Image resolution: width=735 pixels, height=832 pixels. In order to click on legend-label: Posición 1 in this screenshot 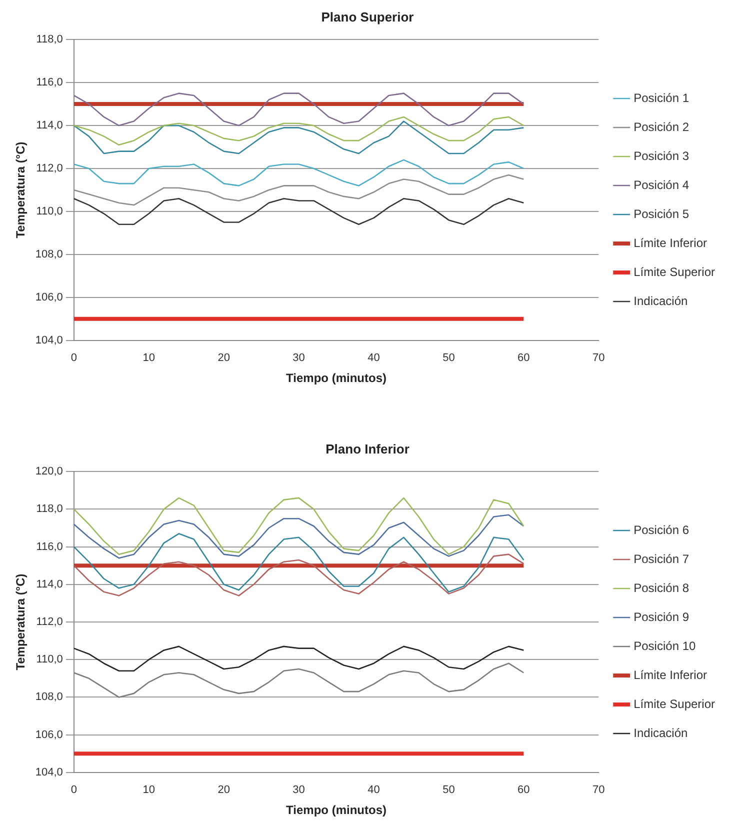, I will do `click(662, 97)`.